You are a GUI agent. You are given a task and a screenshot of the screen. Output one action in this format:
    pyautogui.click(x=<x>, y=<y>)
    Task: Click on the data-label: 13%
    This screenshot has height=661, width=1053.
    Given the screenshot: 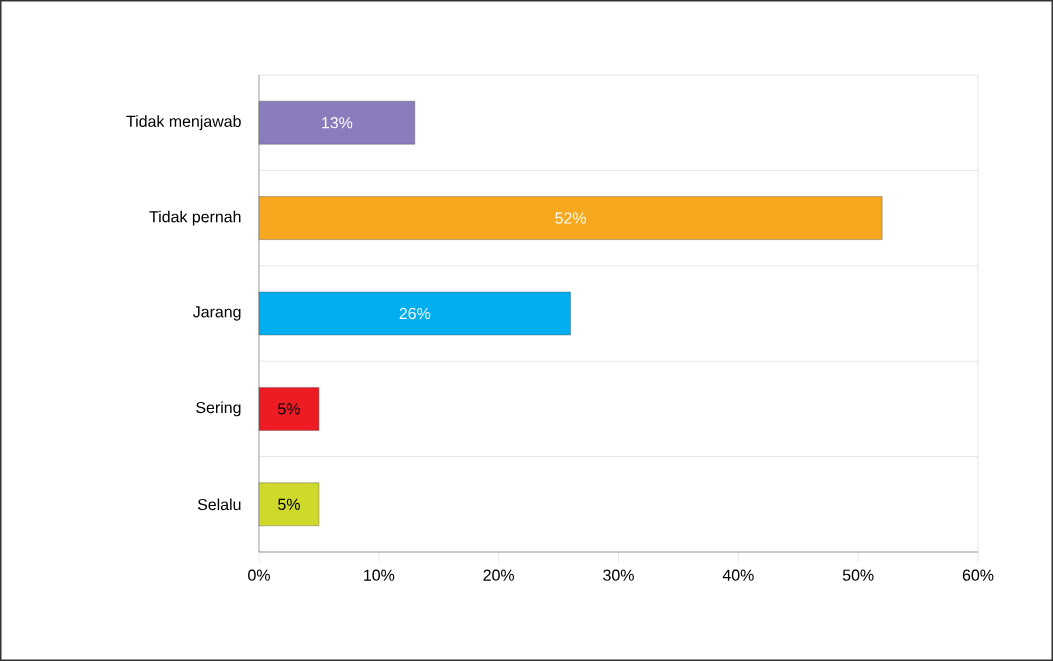 What is the action you would take?
    pyautogui.click(x=337, y=123)
    